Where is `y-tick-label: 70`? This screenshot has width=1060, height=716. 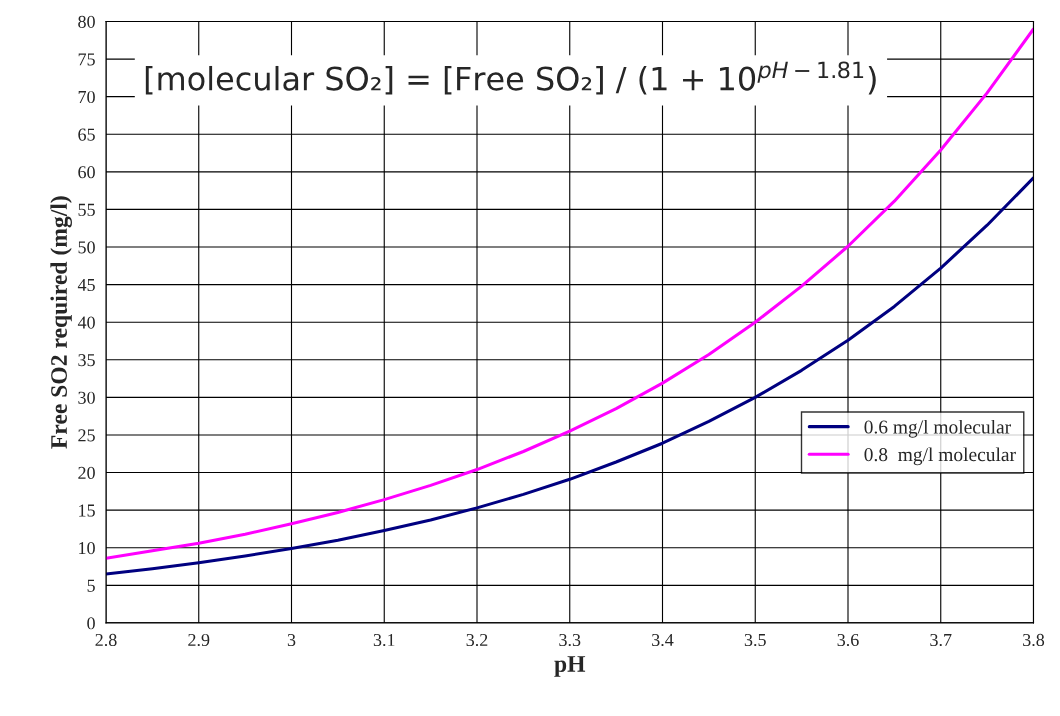 y-tick-label: 70 is located at coordinates (86, 97).